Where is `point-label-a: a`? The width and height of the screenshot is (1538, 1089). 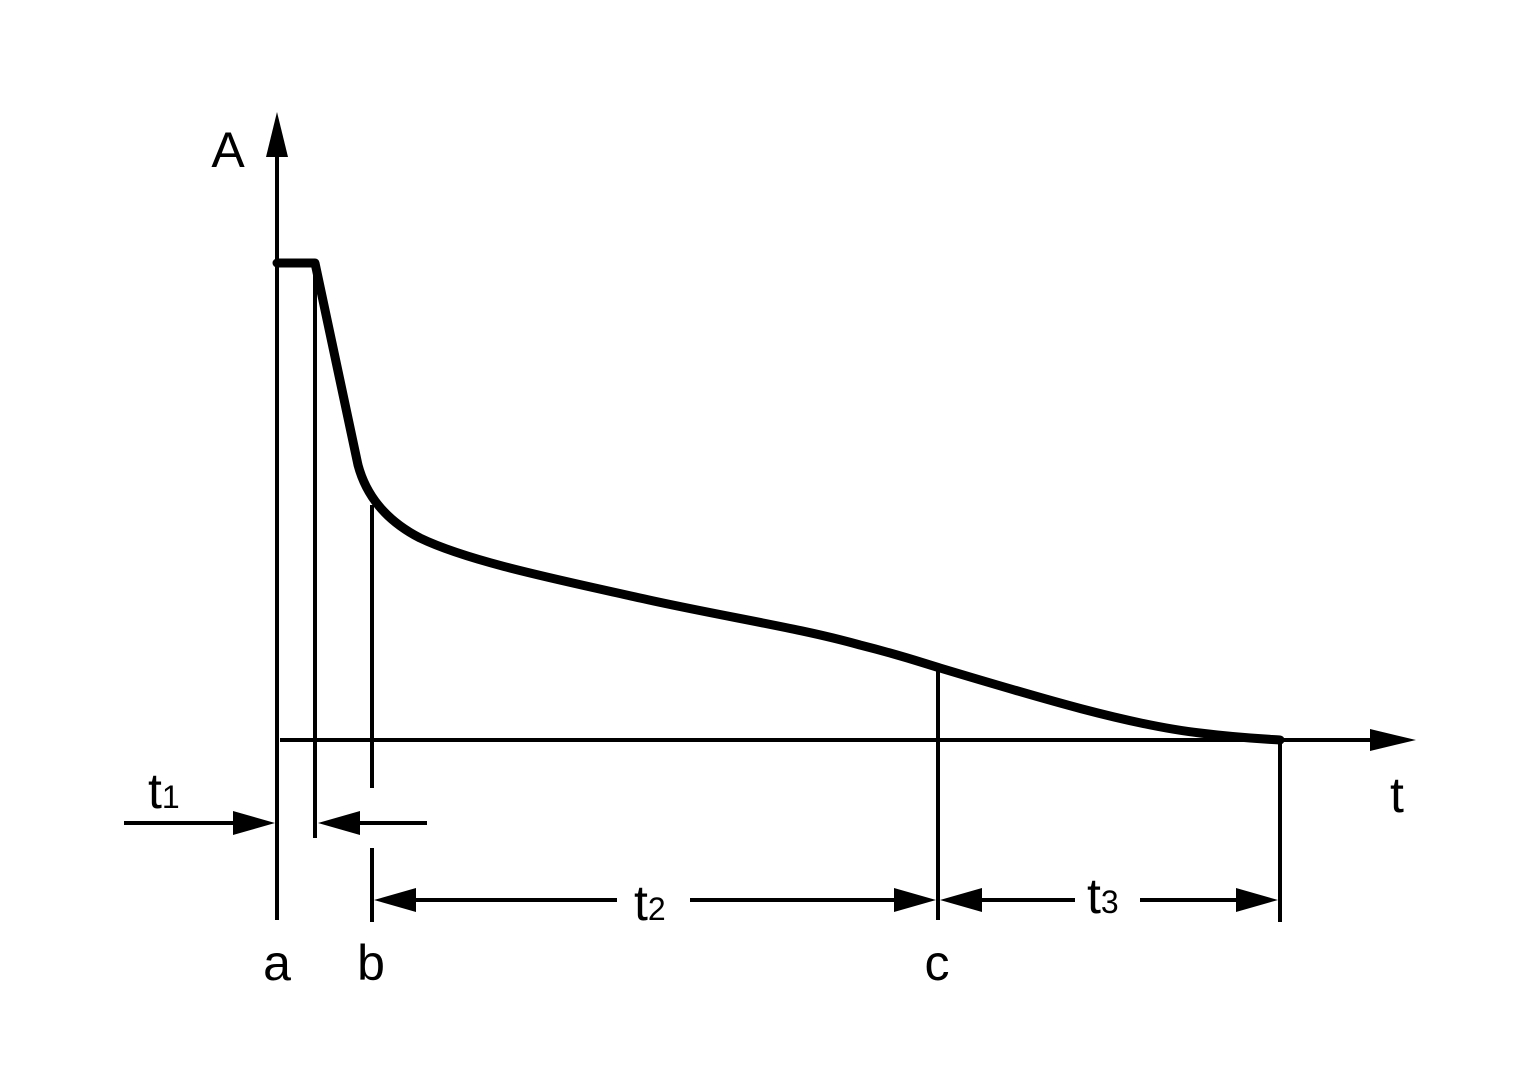 point-label-a: a is located at coordinates (277, 963).